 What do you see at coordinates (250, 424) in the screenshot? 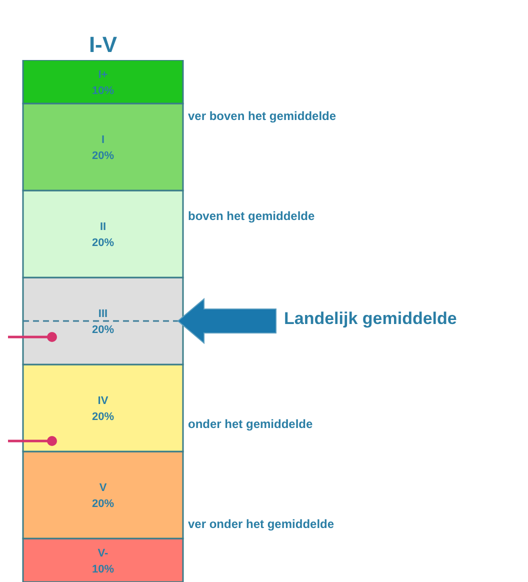
I see `text: onder het gemiddelde` at bounding box center [250, 424].